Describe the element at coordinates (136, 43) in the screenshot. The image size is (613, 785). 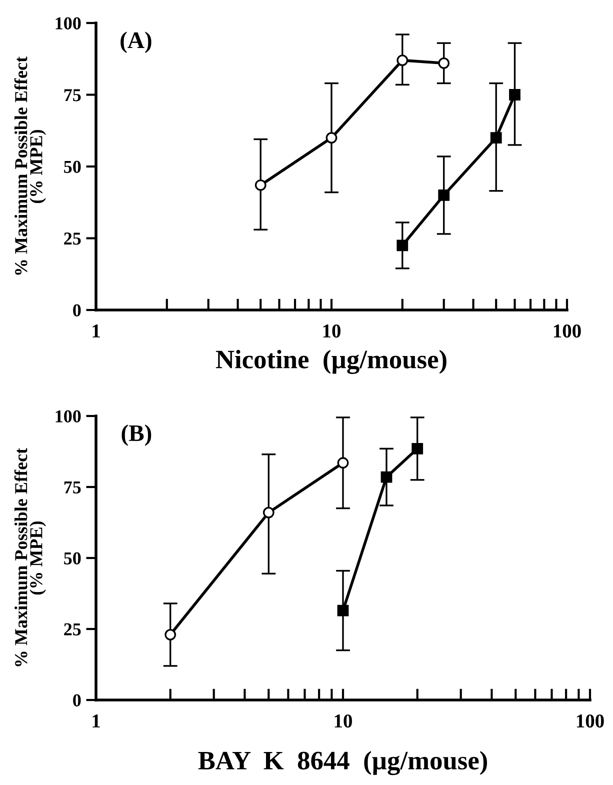
I see `annotation: (A)` at that location.